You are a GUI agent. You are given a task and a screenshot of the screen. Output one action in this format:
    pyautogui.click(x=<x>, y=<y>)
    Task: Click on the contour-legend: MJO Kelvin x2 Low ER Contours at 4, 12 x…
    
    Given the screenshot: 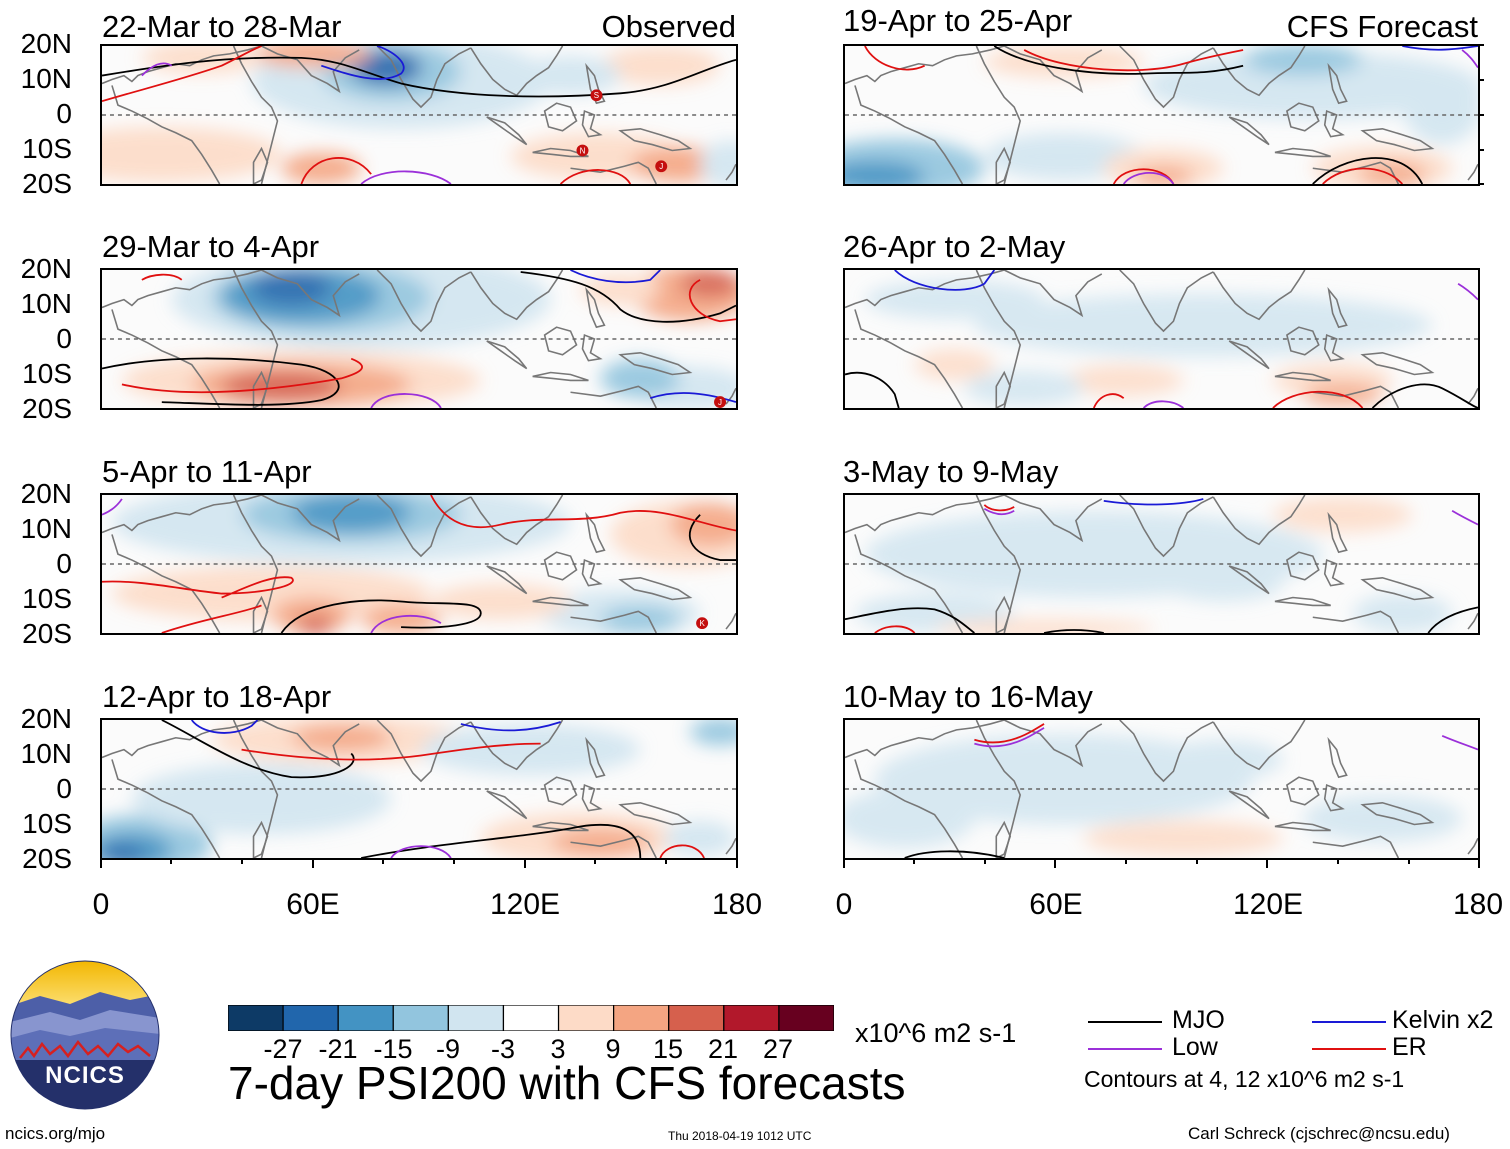 What is the action you would take?
    pyautogui.click(x=1296, y=1057)
    